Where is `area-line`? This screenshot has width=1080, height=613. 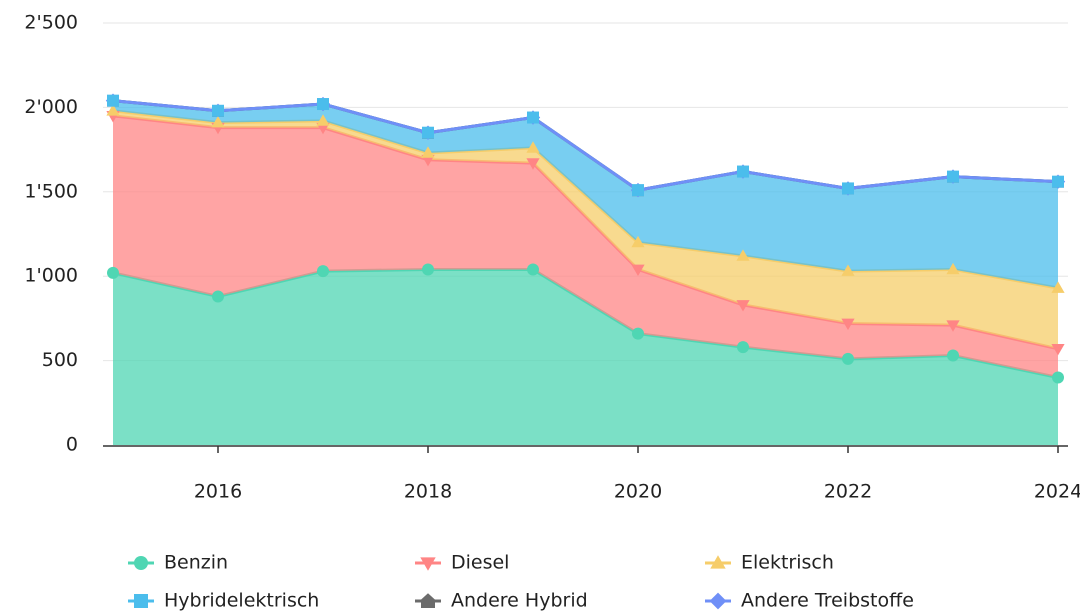 area-line is located at coordinates (585, 145).